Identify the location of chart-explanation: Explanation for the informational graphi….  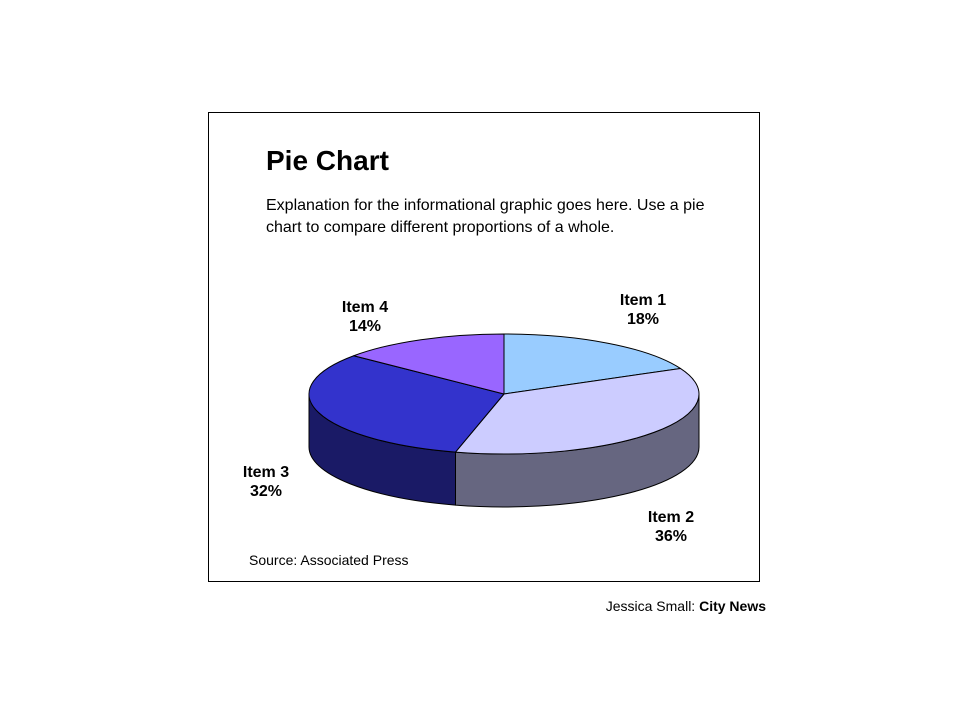
(485, 216).